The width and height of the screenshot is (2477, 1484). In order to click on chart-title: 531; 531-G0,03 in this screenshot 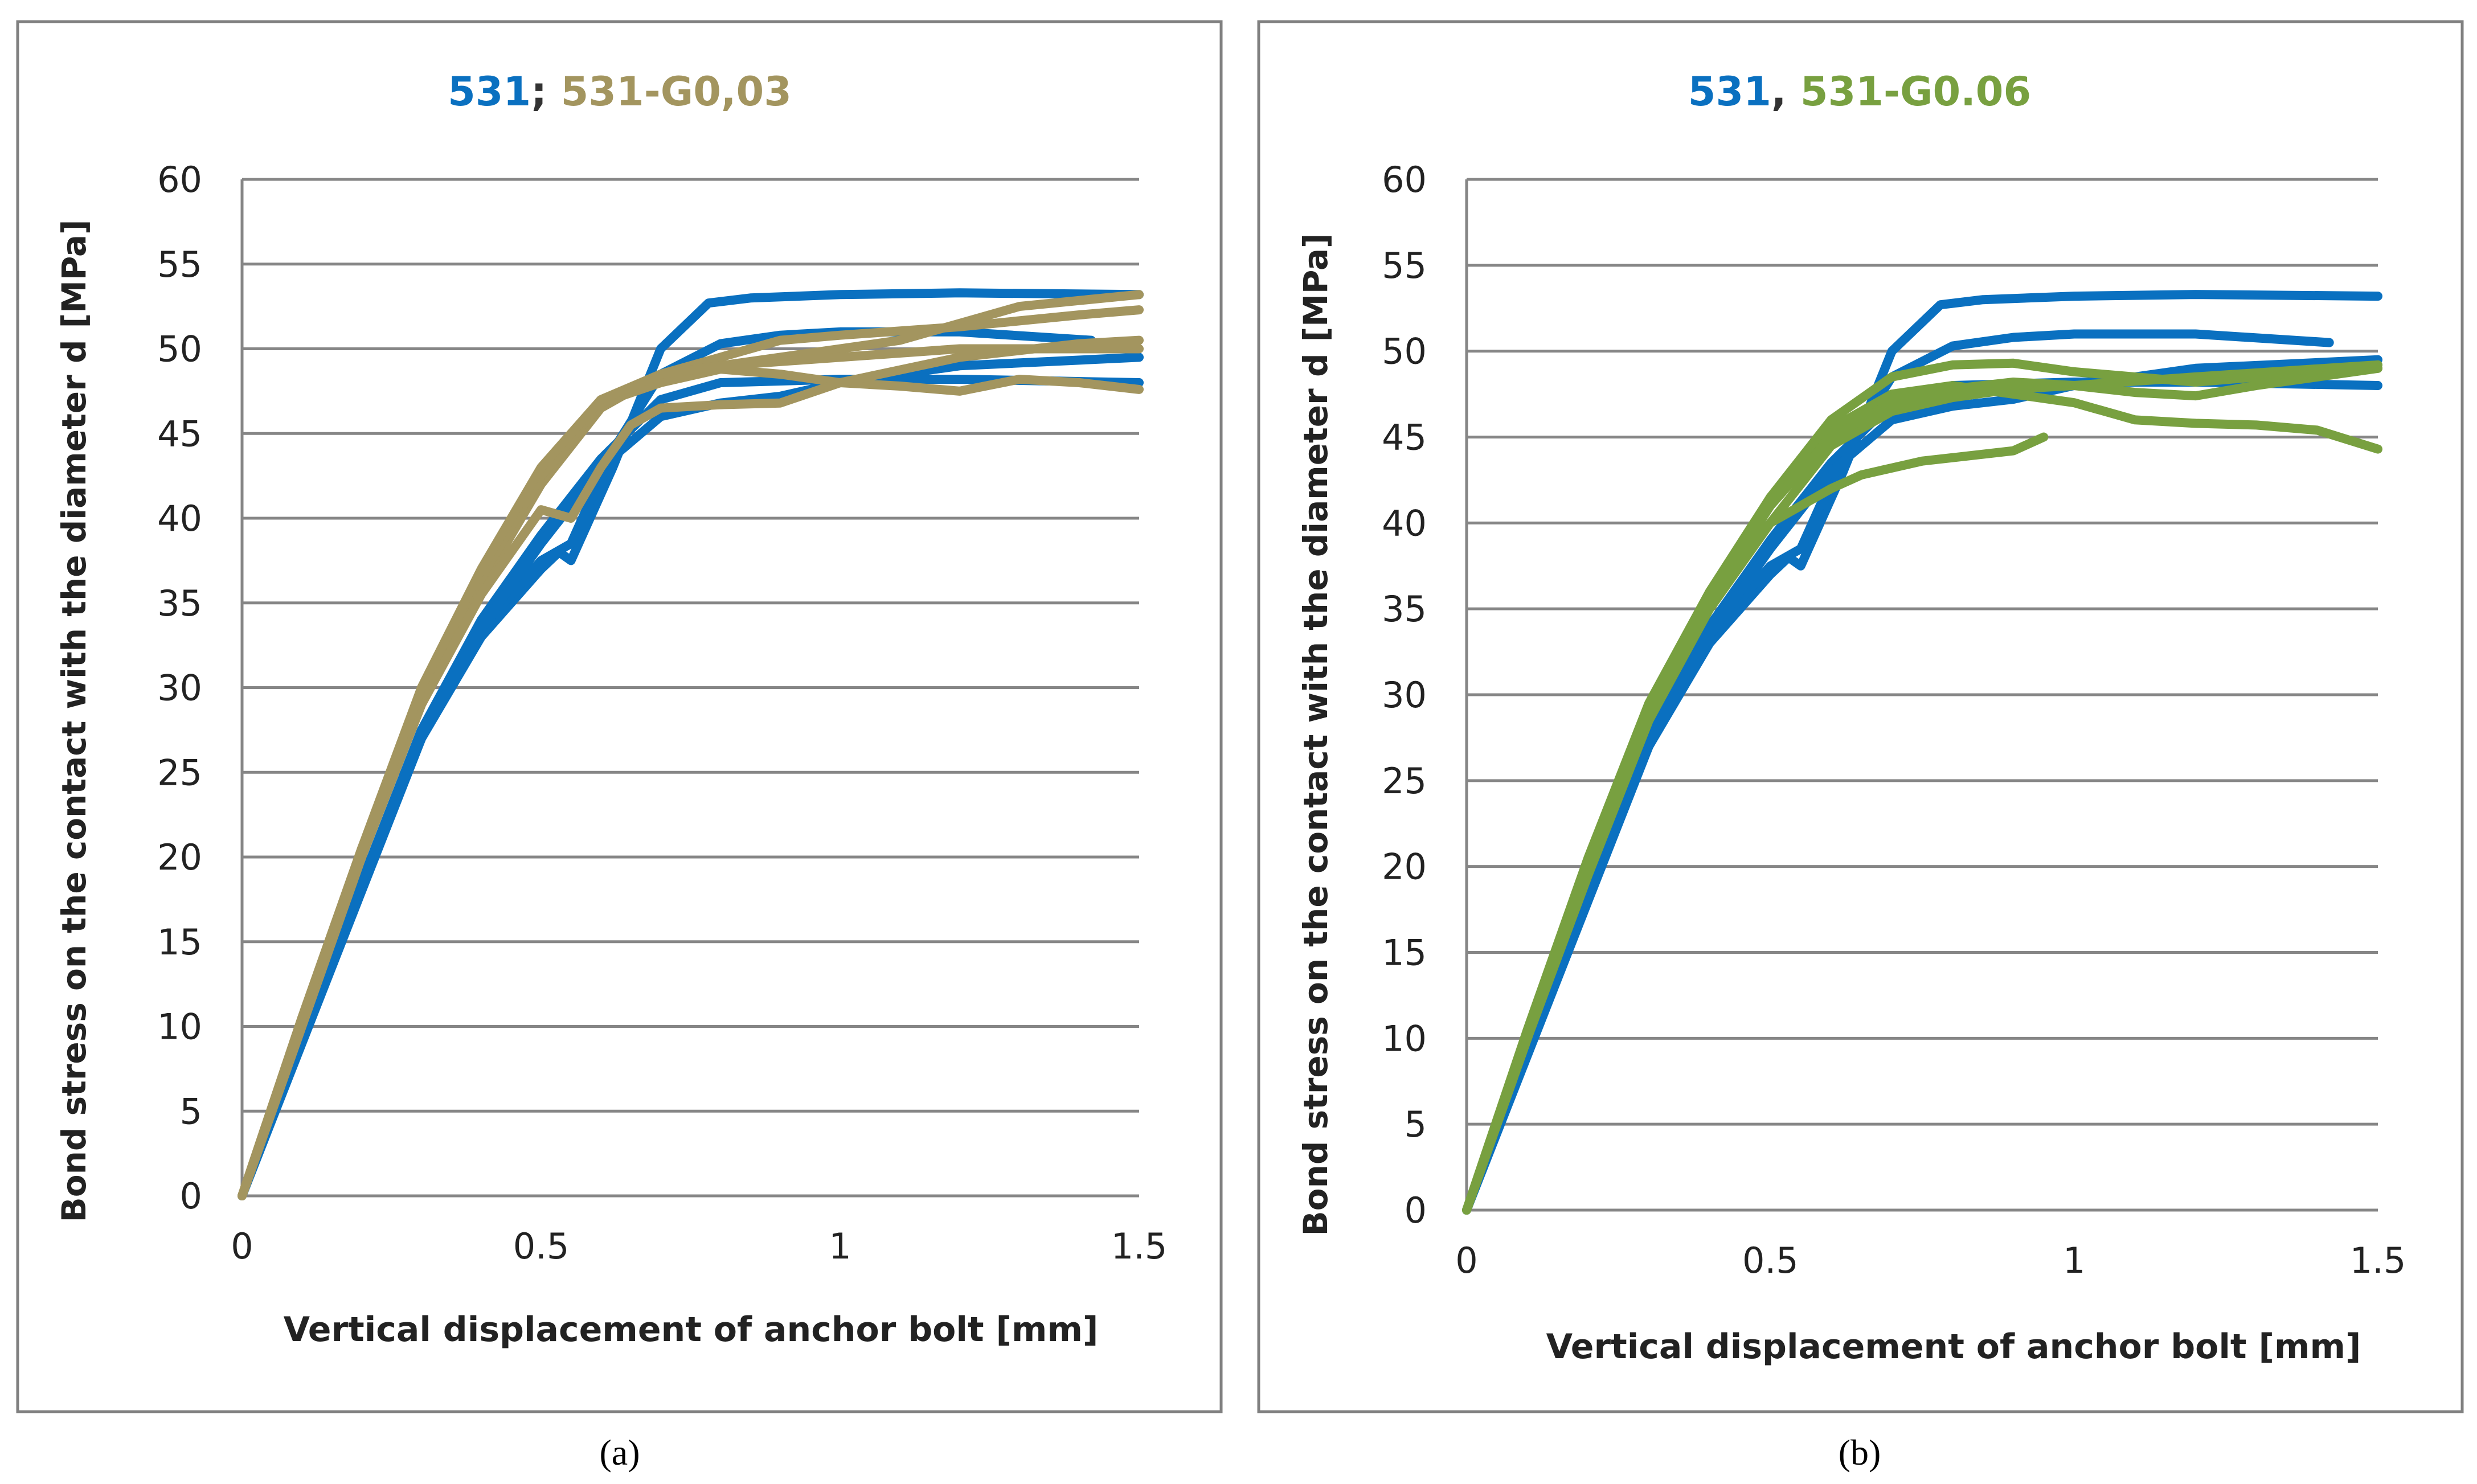, I will do `click(620, 91)`.